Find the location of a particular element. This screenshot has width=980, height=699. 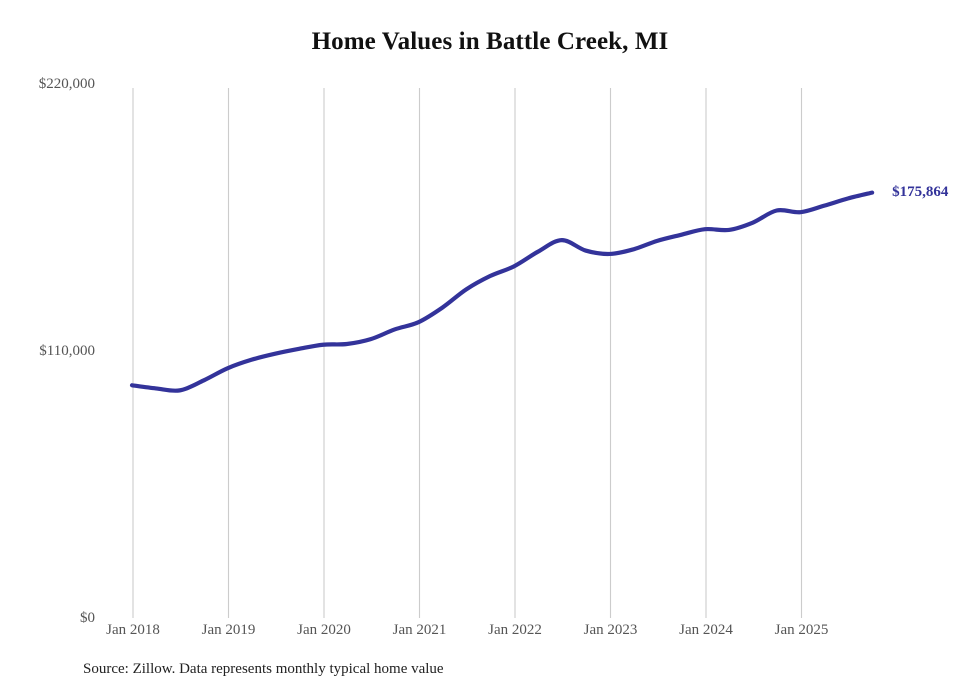

xtick-label-jan-2019: Jan 2019 is located at coordinates (228, 630).